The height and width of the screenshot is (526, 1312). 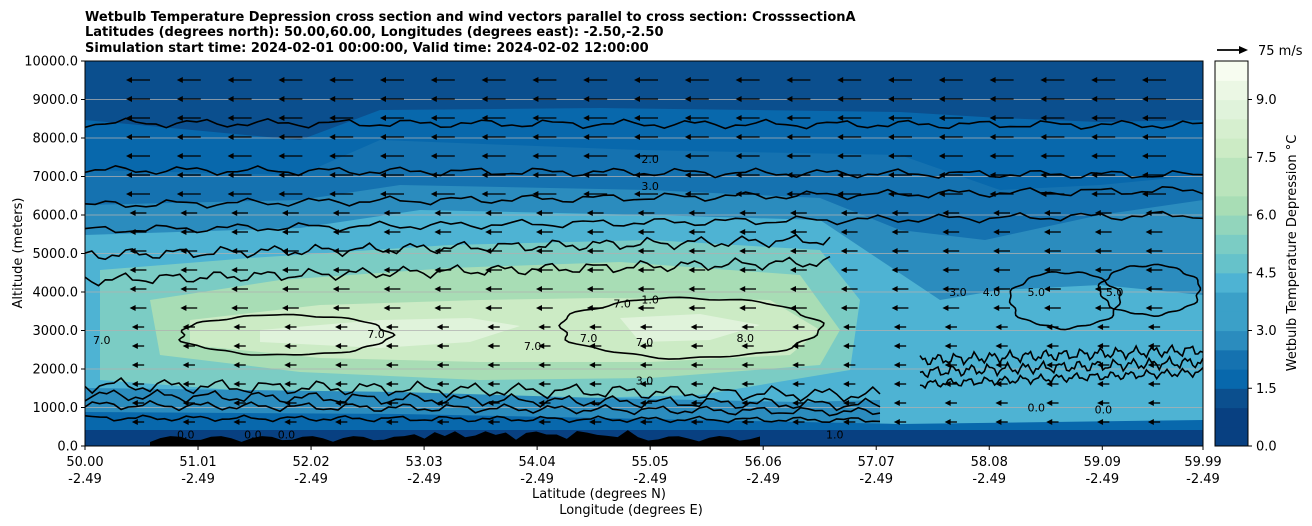 What do you see at coordinates (599, 494) in the screenshot?
I see `x-axis-label-latitude: Latitude (degrees N)` at bounding box center [599, 494].